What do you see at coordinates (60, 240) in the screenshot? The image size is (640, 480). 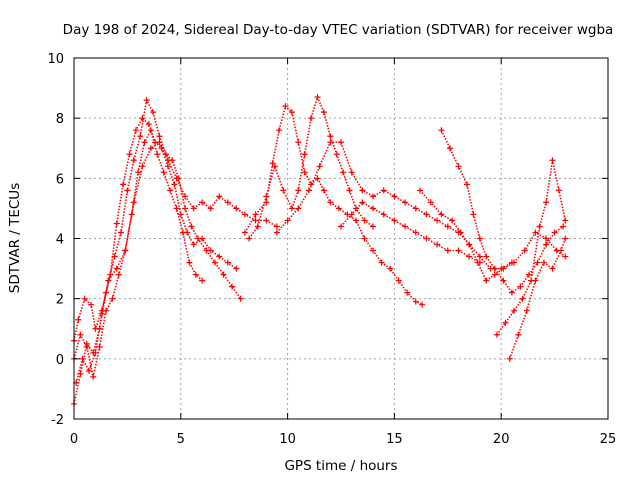 I see `y-tick-label: 4` at bounding box center [60, 240].